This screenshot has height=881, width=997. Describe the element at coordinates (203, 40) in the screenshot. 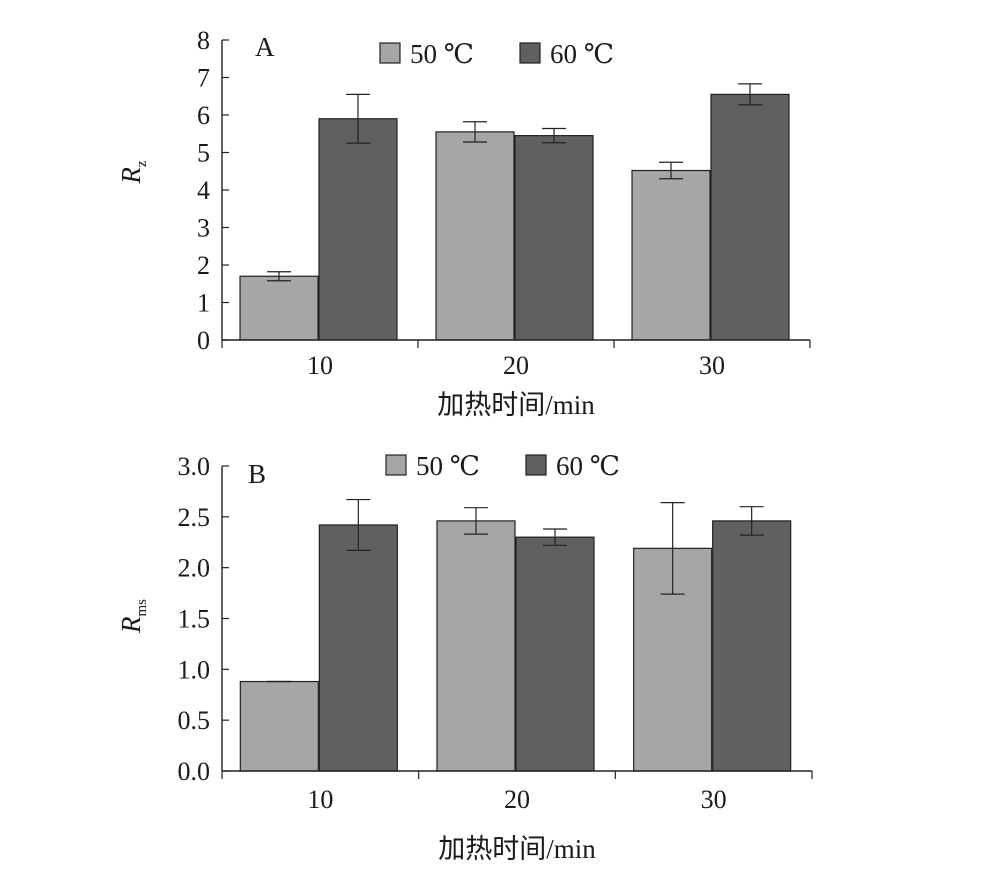

I see `y-tick-label: 8` at that location.